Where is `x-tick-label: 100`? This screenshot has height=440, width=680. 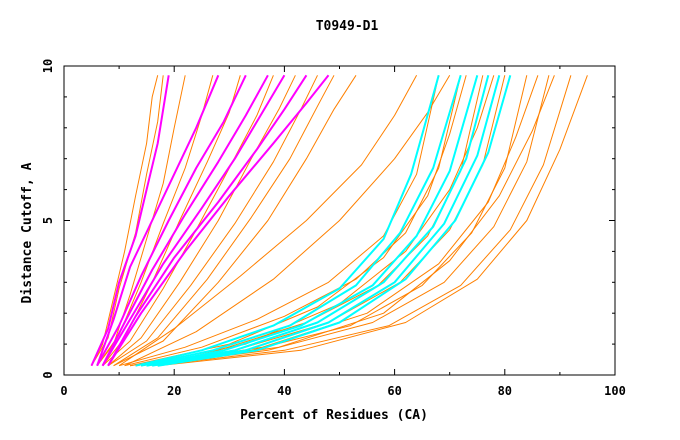
x-tick-label: 100 is located at coordinates (615, 391).